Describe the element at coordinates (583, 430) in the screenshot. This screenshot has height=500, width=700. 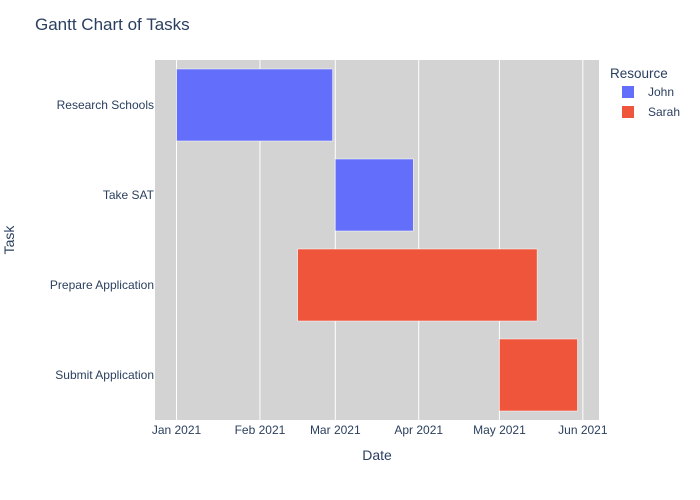
I see `x-tick-label: Jun 2021` at that location.